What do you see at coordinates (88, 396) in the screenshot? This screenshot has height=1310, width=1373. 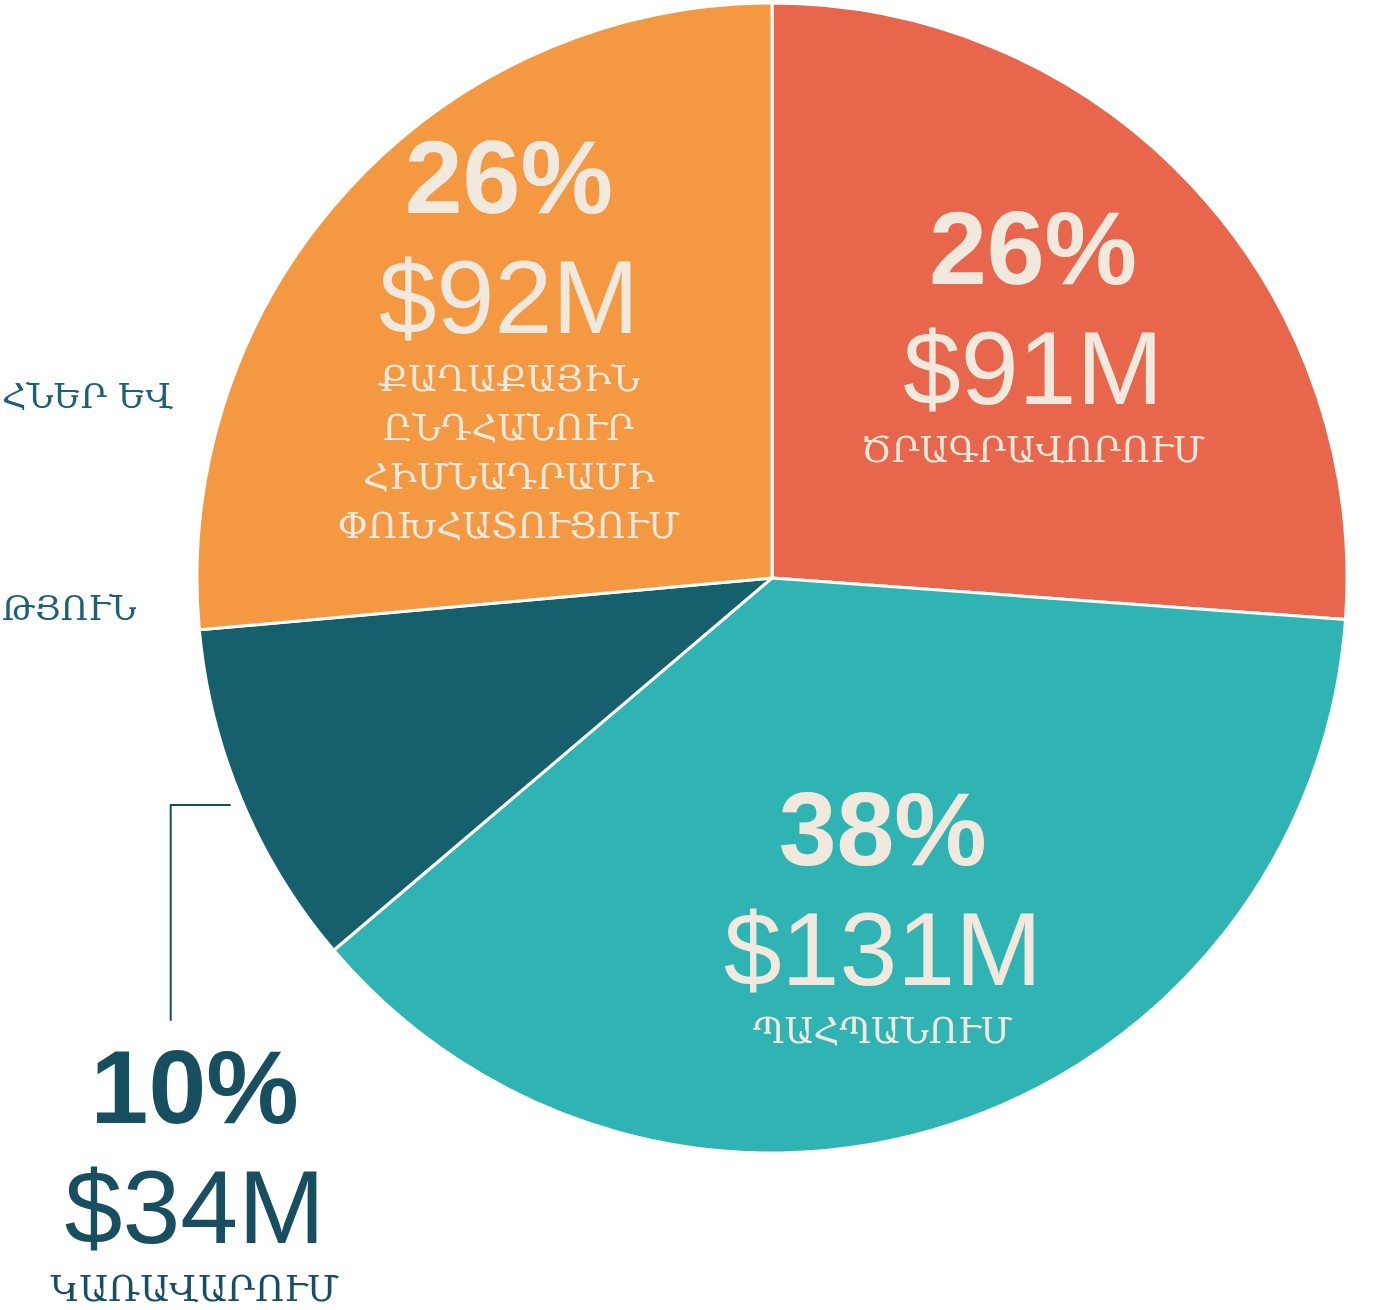 I see `text: ՀՆԵՐ ԵՎ` at bounding box center [88, 396].